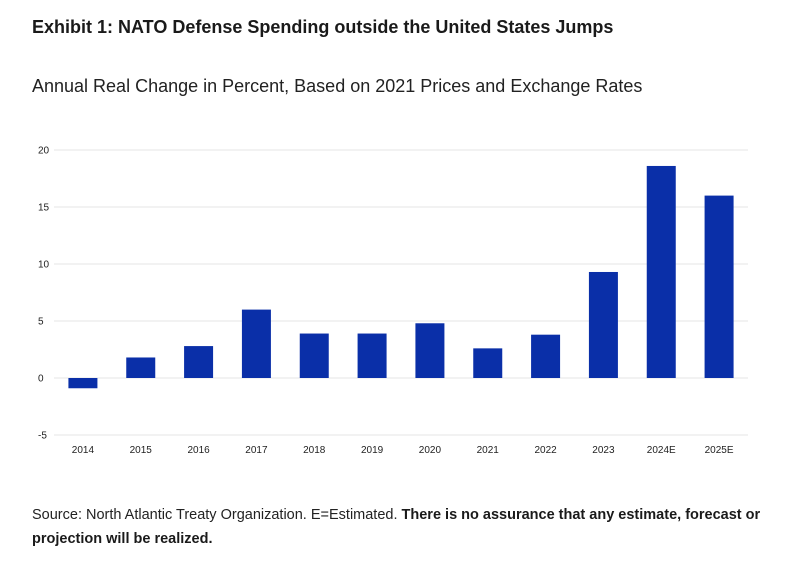 This screenshot has height=570, width=801. Describe the element at coordinates (198, 450) in the screenshot. I see `x-tick-label: 2016` at that location.